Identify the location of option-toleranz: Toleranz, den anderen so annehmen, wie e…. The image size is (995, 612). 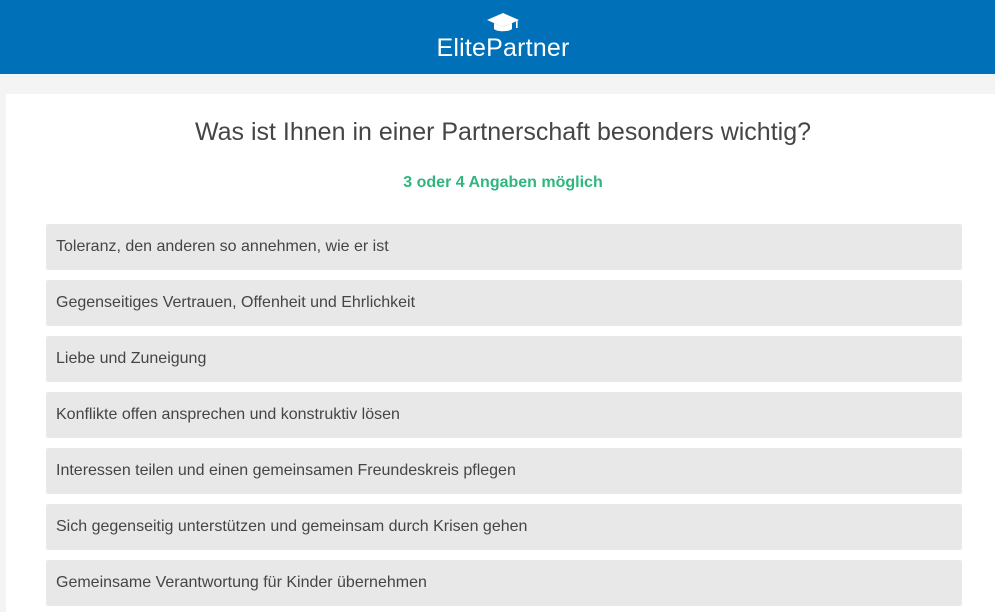
(504, 247).